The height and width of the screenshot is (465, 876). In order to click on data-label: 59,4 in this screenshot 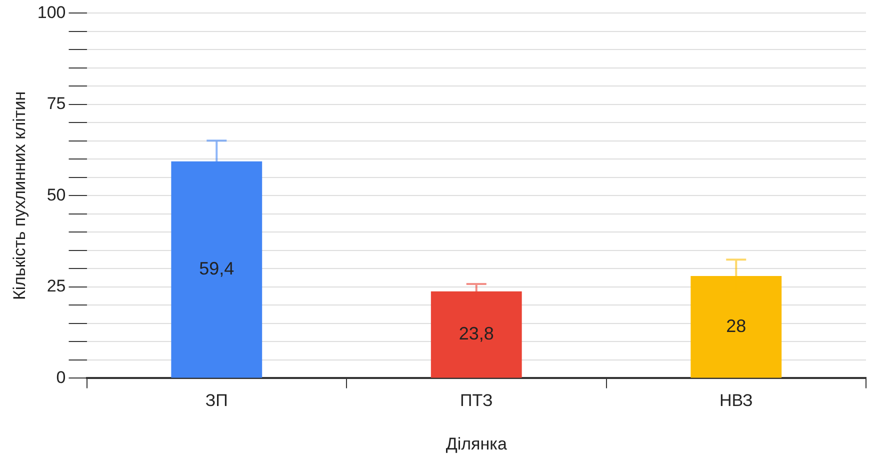, I will do `click(216, 268)`.